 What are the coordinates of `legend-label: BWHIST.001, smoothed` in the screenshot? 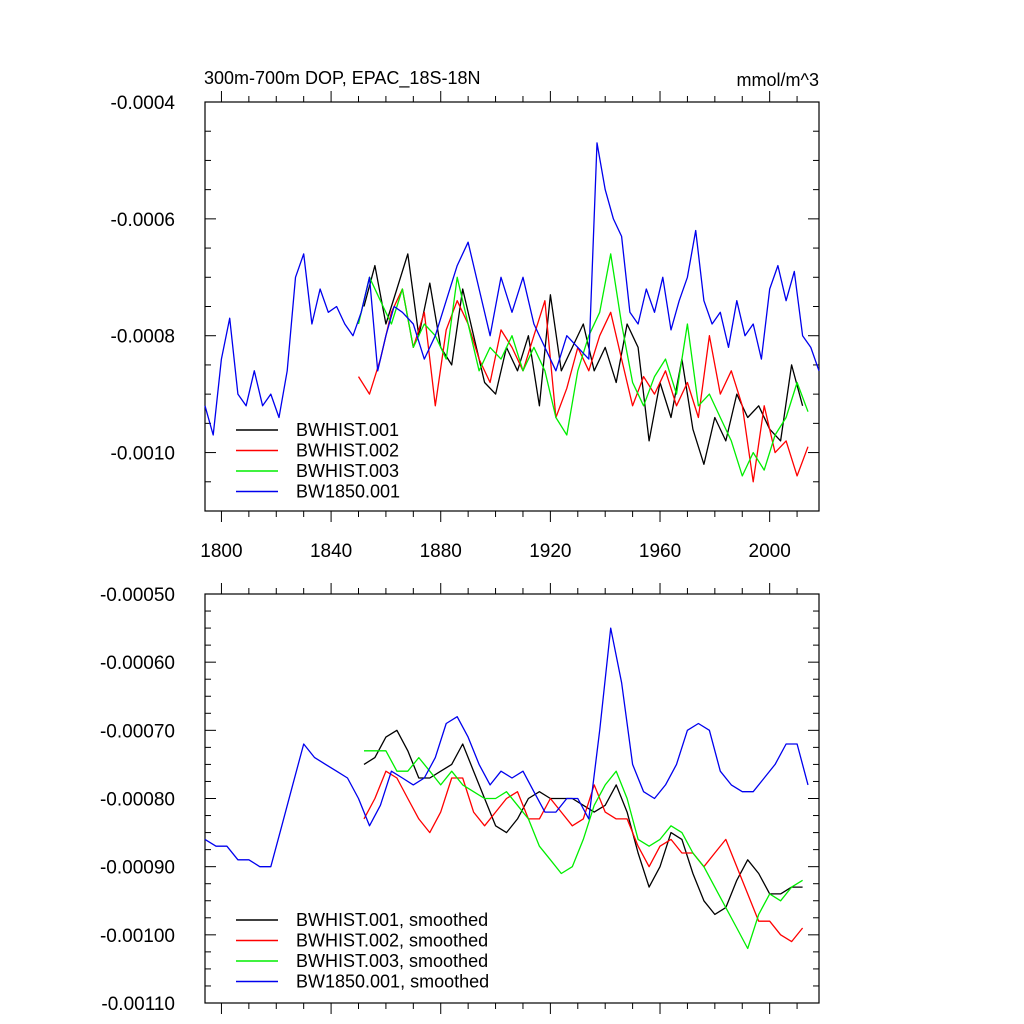 It's located at (392, 920).